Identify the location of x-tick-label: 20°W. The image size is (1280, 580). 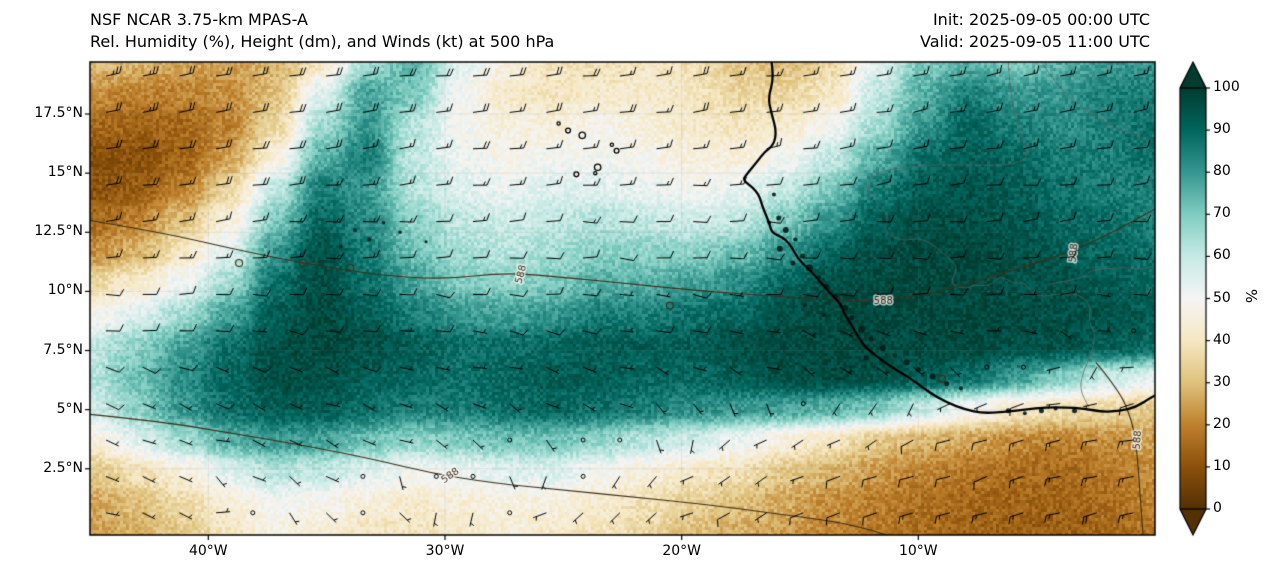
(681, 551).